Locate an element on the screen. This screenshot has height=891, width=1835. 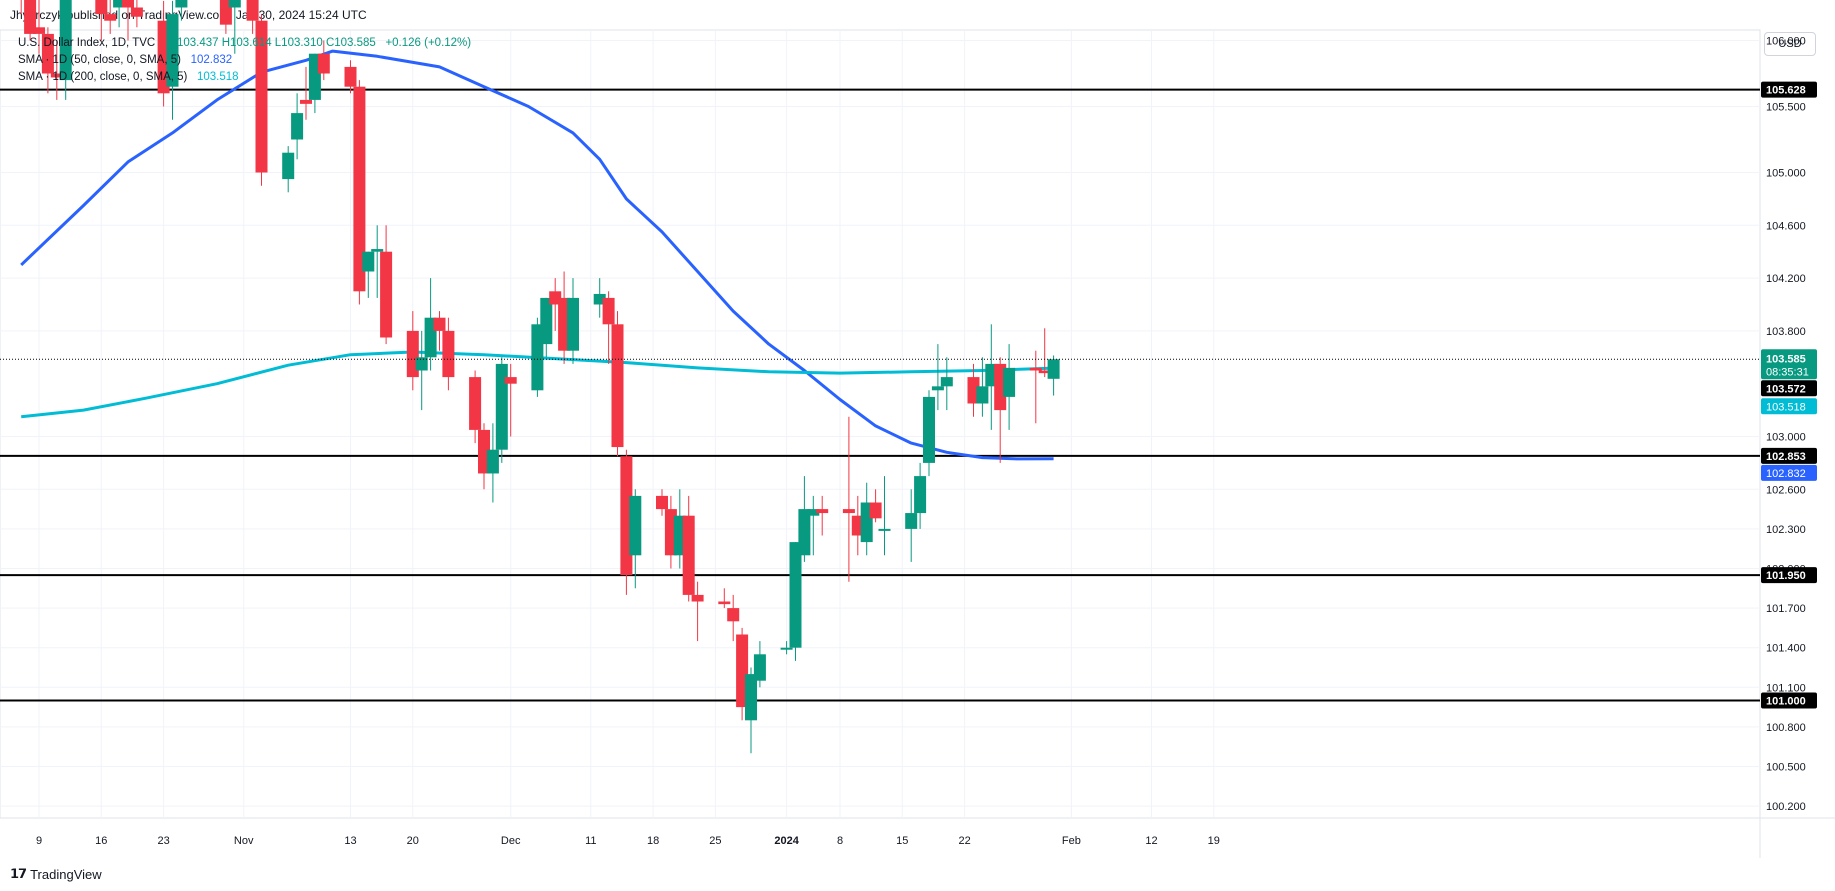
y-tick-label: 105.000 is located at coordinates (1786, 174).